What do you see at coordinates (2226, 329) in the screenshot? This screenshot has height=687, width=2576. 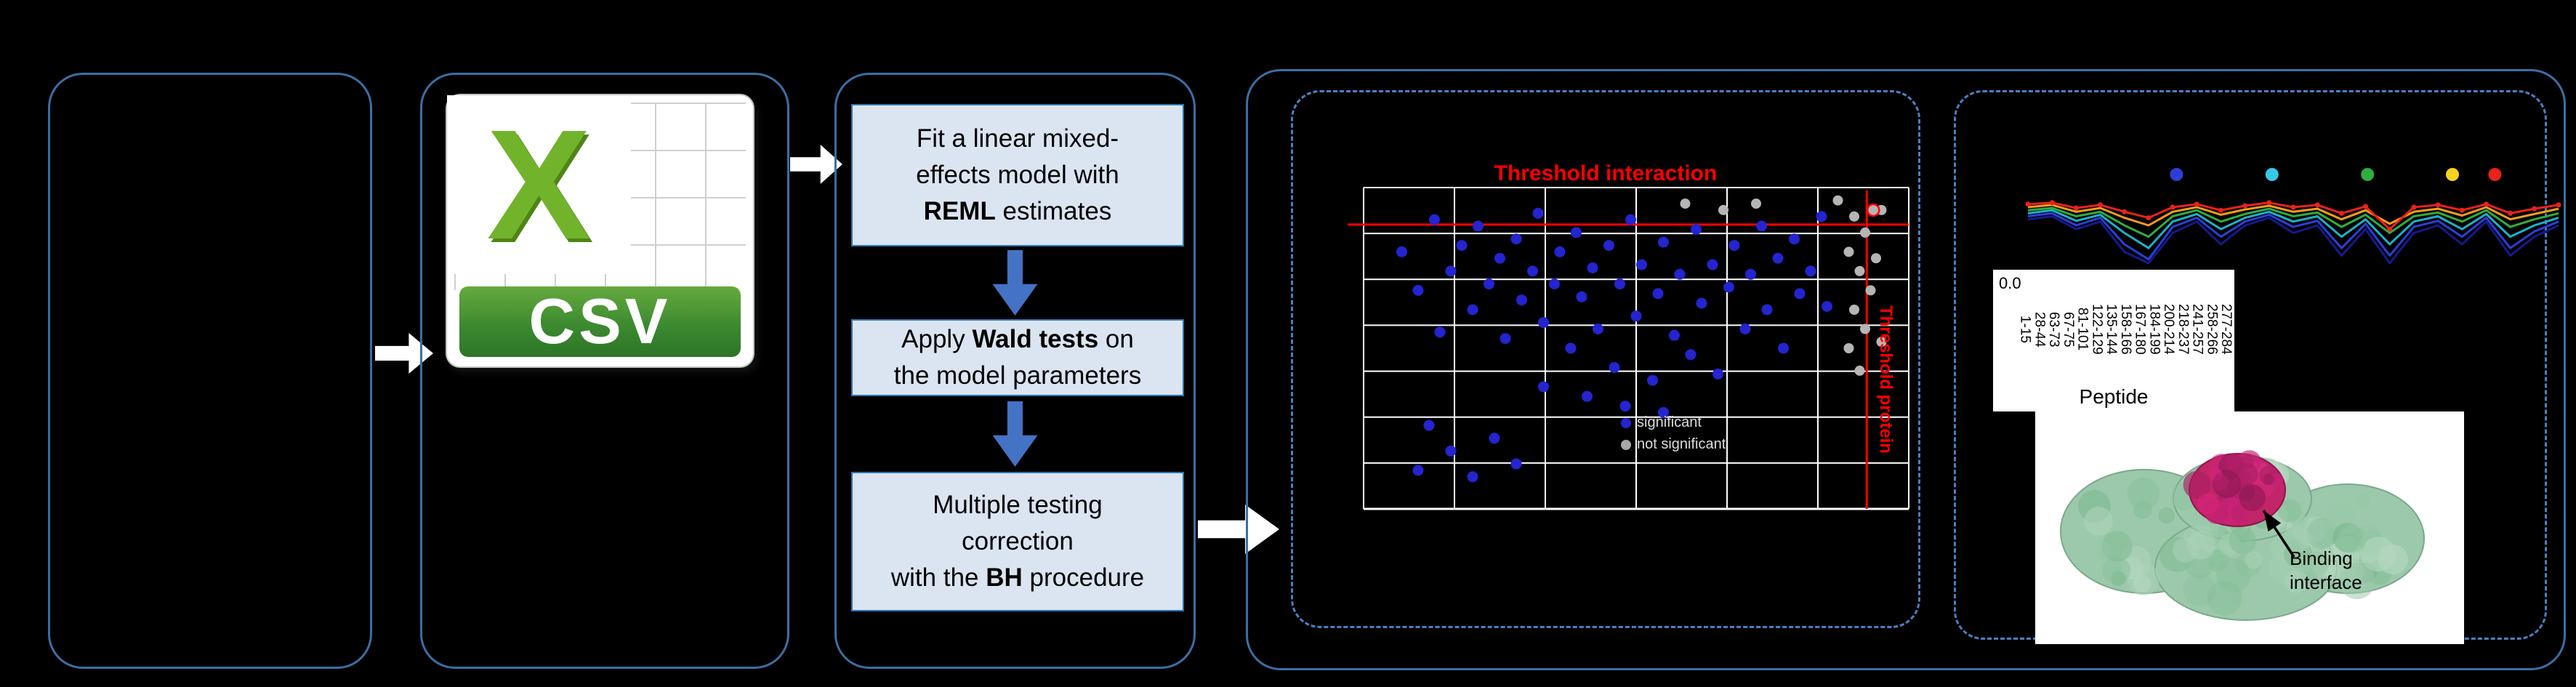 I see `peptide-tick-label: 277-284` at bounding box center [2226, 329].